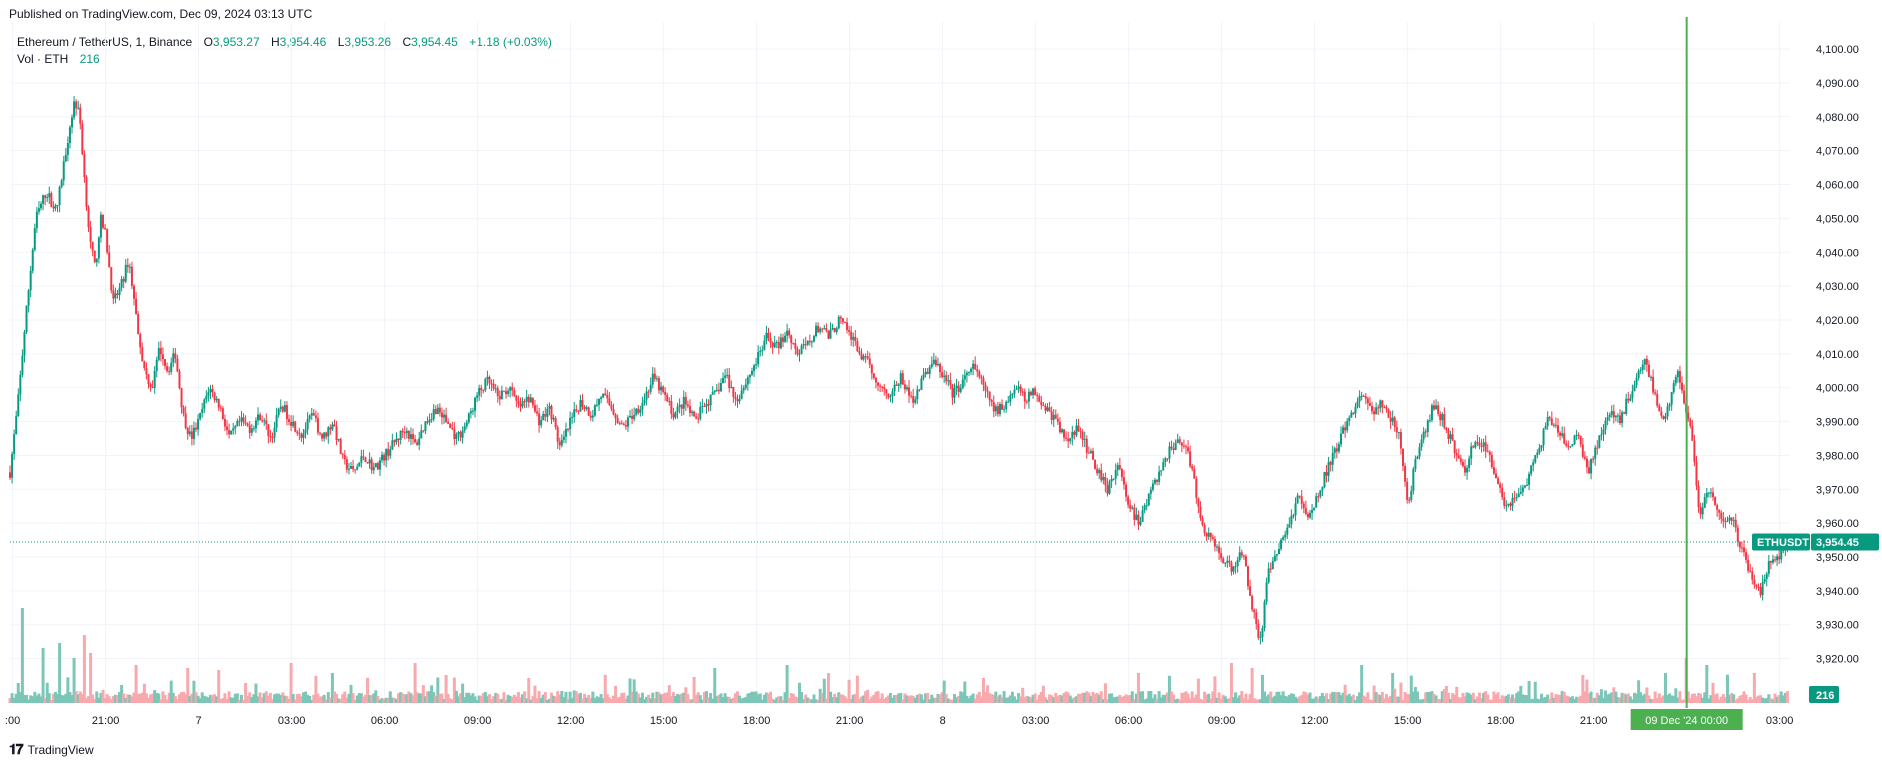 Image resolution: width=1882 pixels, height=768 pixels. What do you see at coordinates (51, 749) in the screenshot?
I see `footer-brand: 𝟏𝟕 TradingView` at bounding box center [51, 749].